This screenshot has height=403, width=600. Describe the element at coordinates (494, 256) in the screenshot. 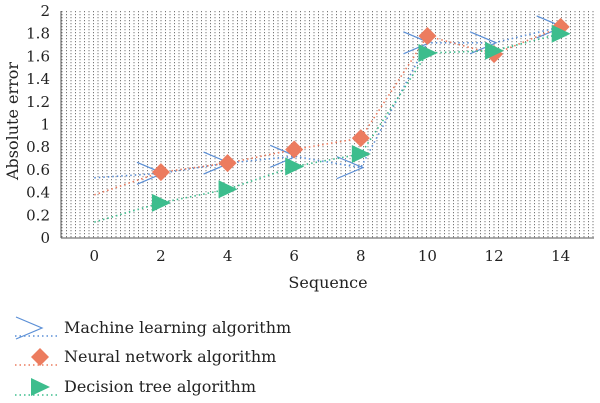

I see `x-tick-label: 12` at that location.